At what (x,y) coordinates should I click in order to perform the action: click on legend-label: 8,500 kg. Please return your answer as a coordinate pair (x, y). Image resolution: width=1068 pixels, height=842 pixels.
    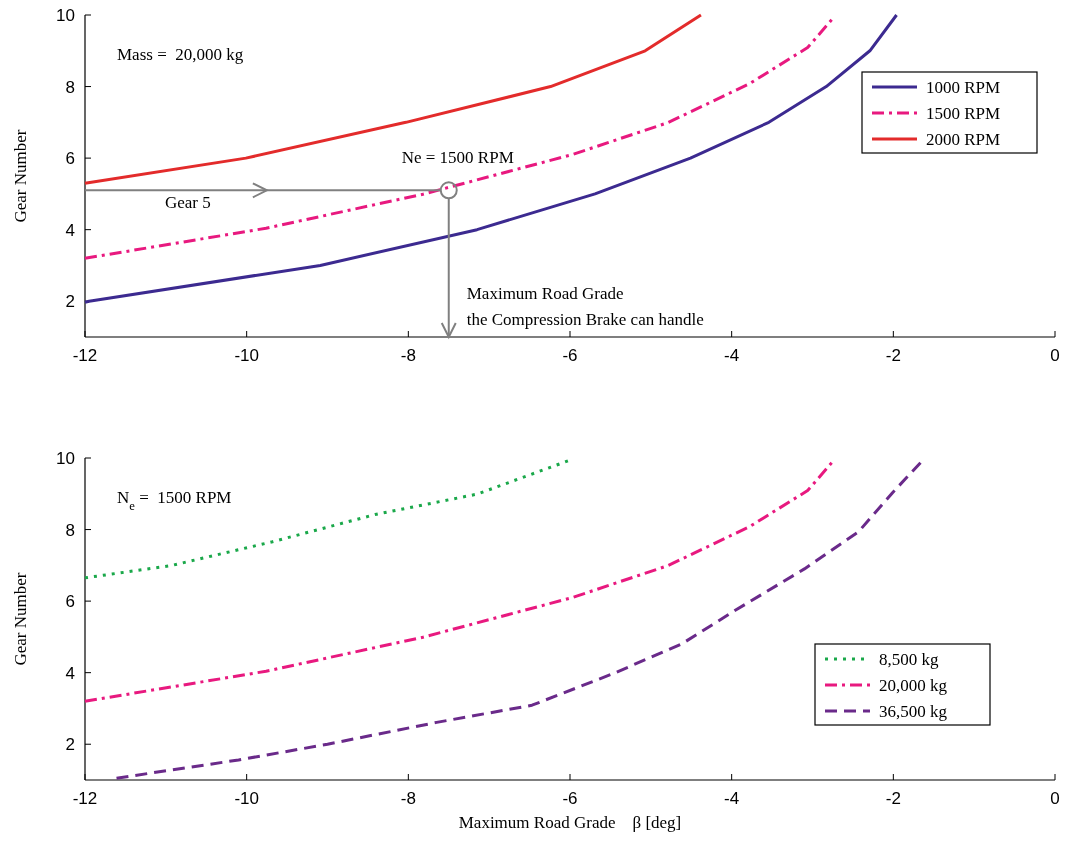
    Looking at the image, I should click on (909, 659).